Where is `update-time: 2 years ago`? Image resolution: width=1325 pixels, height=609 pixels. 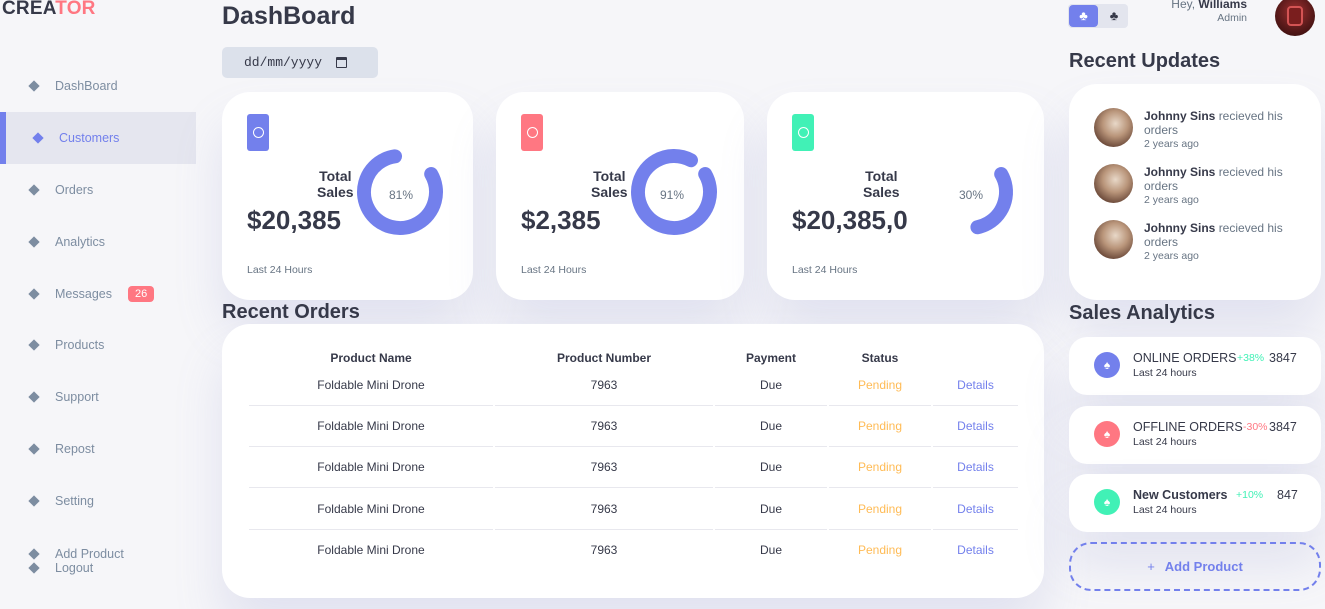
update-time: 2 years ago is located at coordinates (1171, 200).